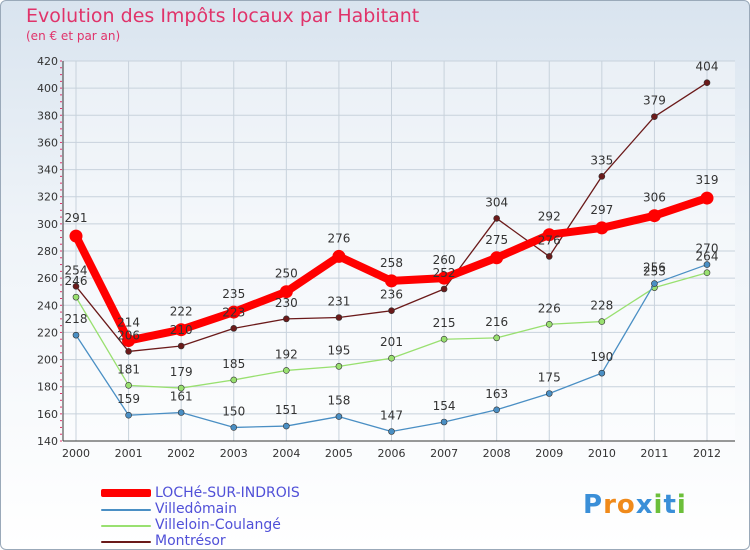 This screenshot has height=550, width=750. I want to click on data-label: 252, so click(444, 273).